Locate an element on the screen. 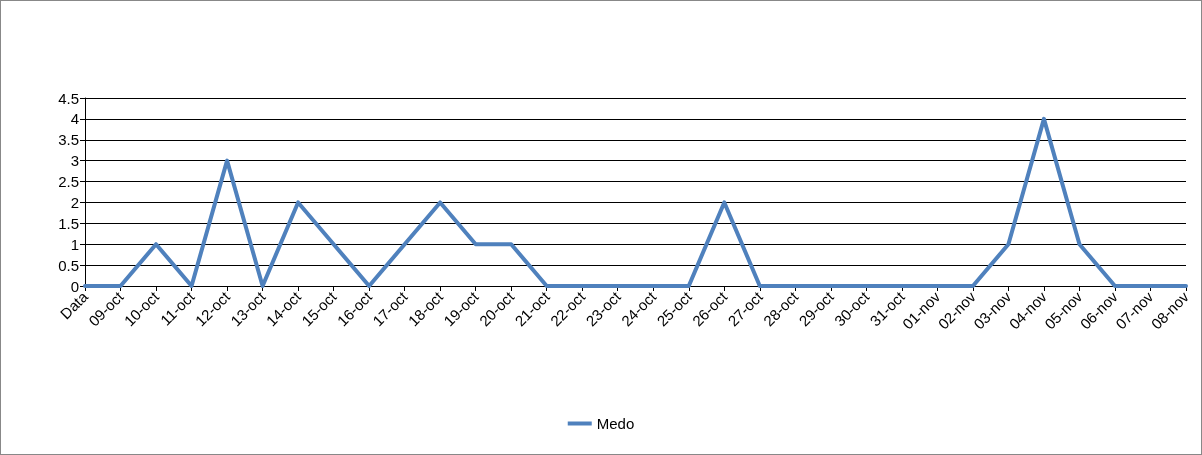  y-tick-label: 4 is located at coordinates (74, 119).